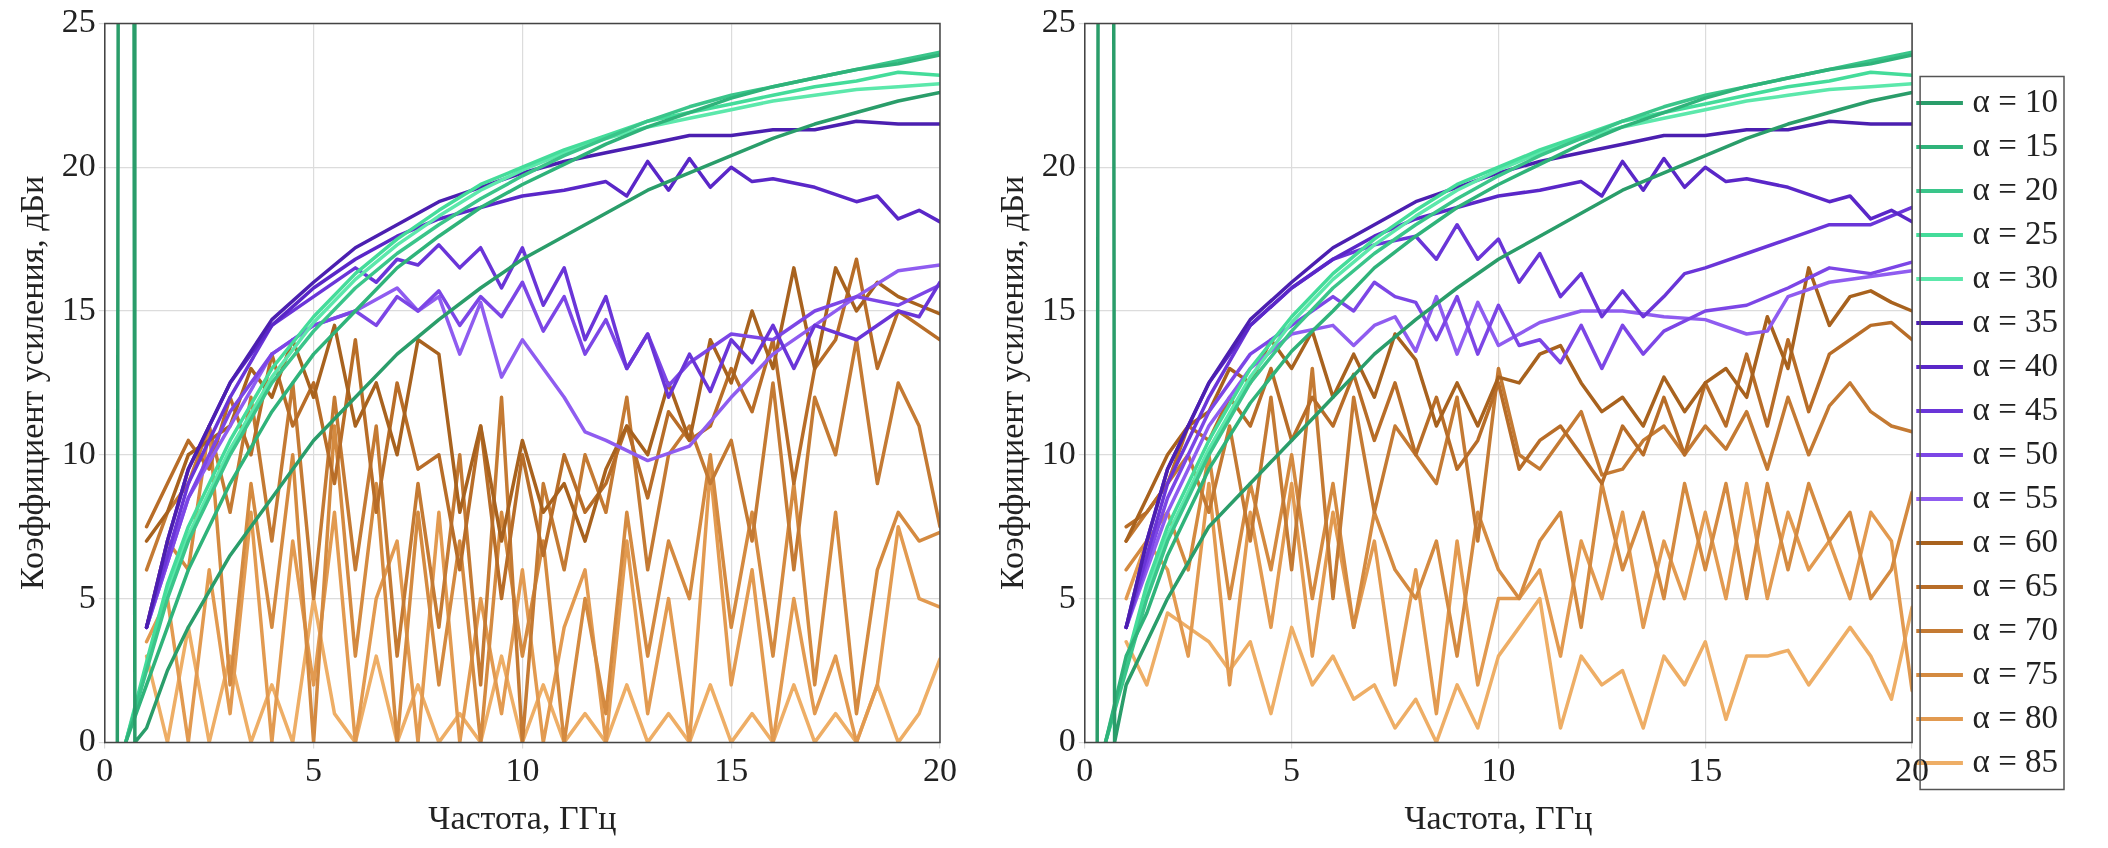 The image size is (2108, 848). Describe the element at coordinates (2015, 452) in the screenshot. I see `legend-label: α = 50` at that location.